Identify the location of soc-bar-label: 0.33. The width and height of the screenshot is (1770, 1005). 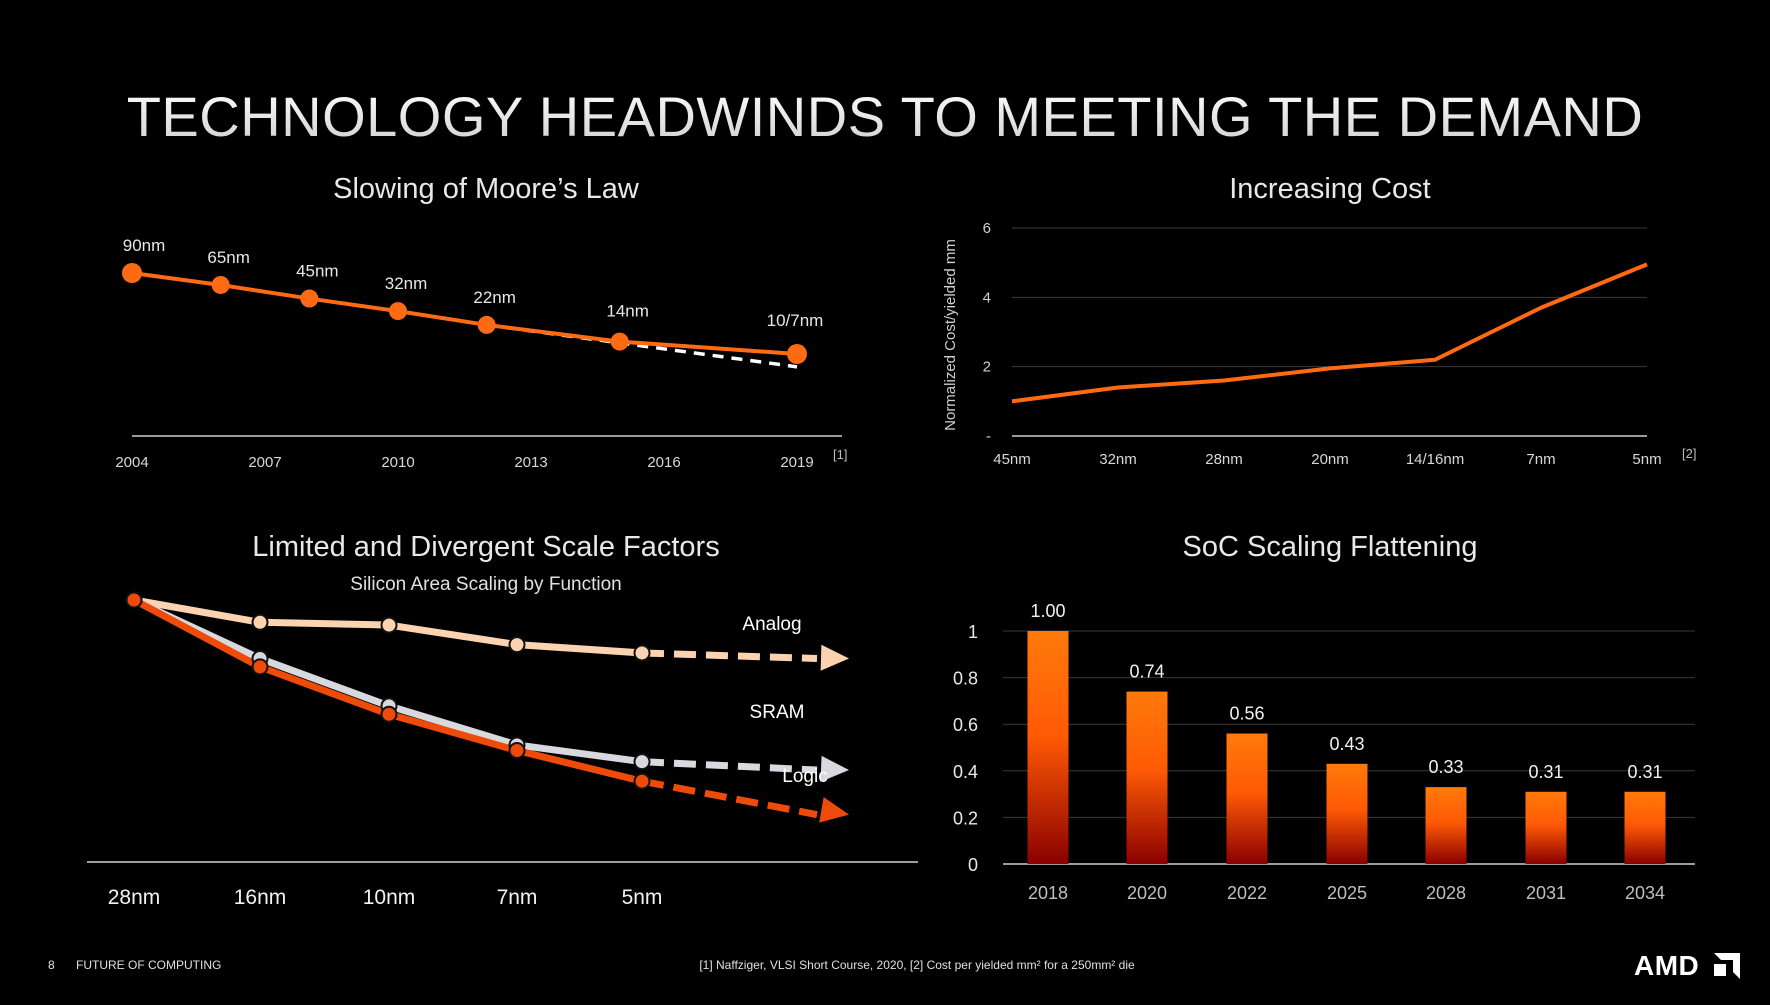
(1445, 767).